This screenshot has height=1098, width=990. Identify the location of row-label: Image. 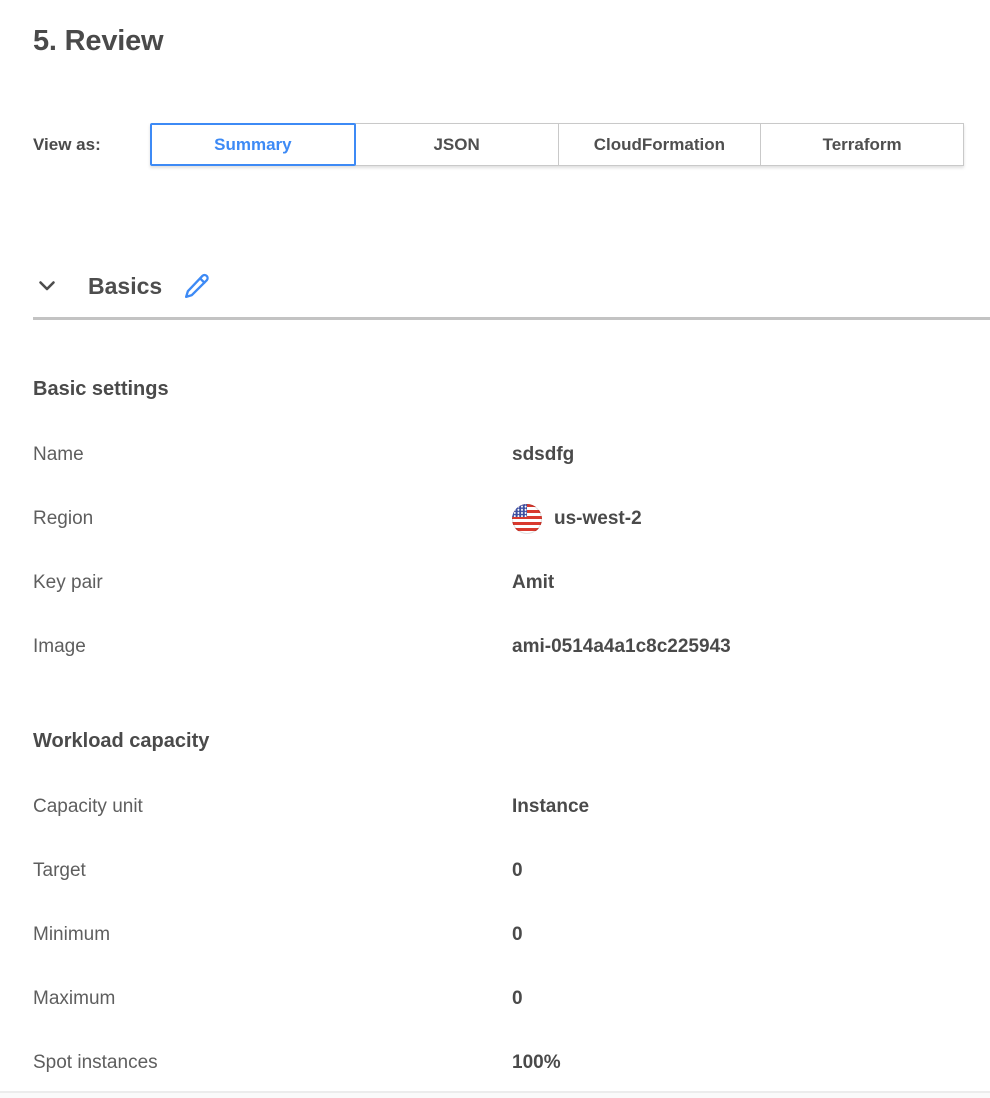
(59, 646).